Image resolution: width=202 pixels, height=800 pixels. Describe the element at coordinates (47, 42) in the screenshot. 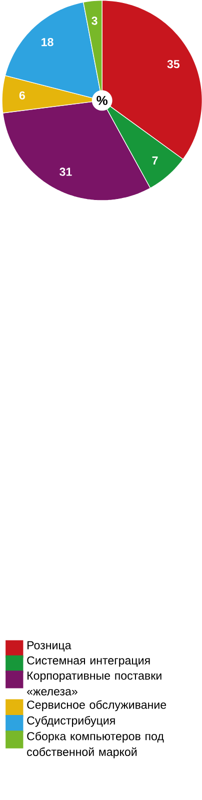

I see `data-label: 18` at that location.